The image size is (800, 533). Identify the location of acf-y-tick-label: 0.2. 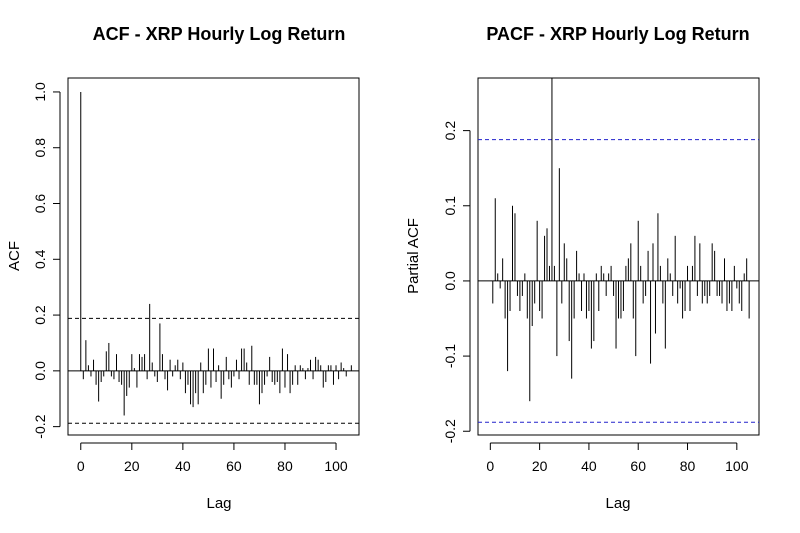
(40, 315).